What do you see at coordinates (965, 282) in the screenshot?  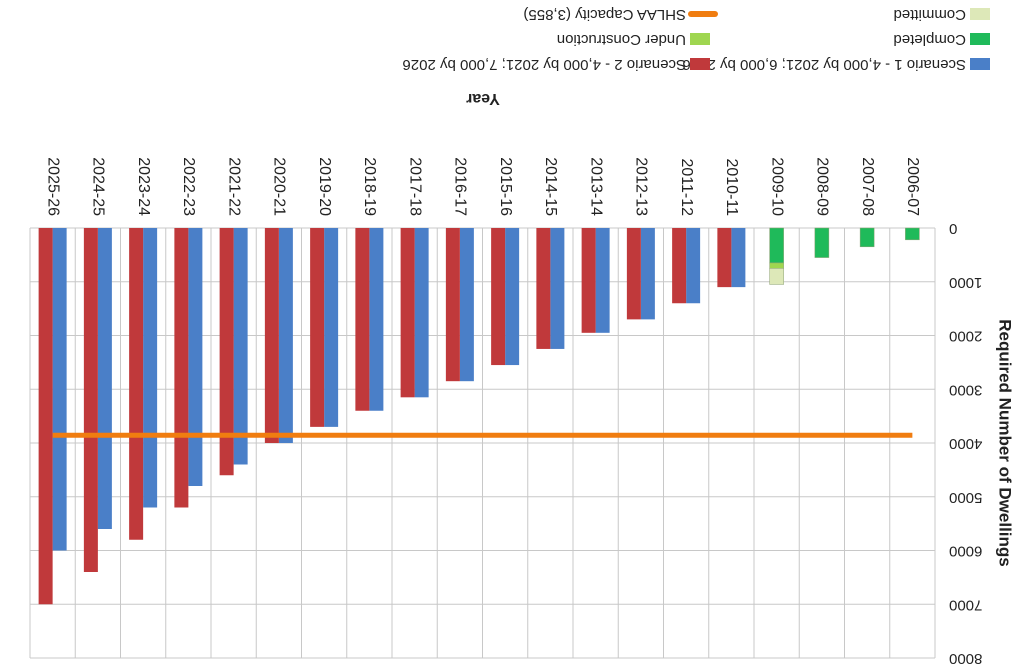 I see `y-tick-label: 1000` at bounding box center [965, 282].